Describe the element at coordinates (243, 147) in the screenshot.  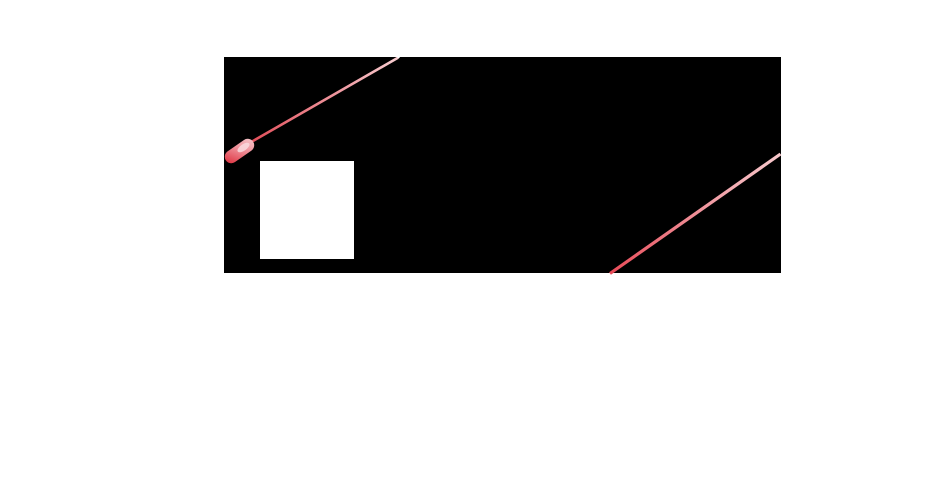
I see `laser-pen-highlight` at that location.